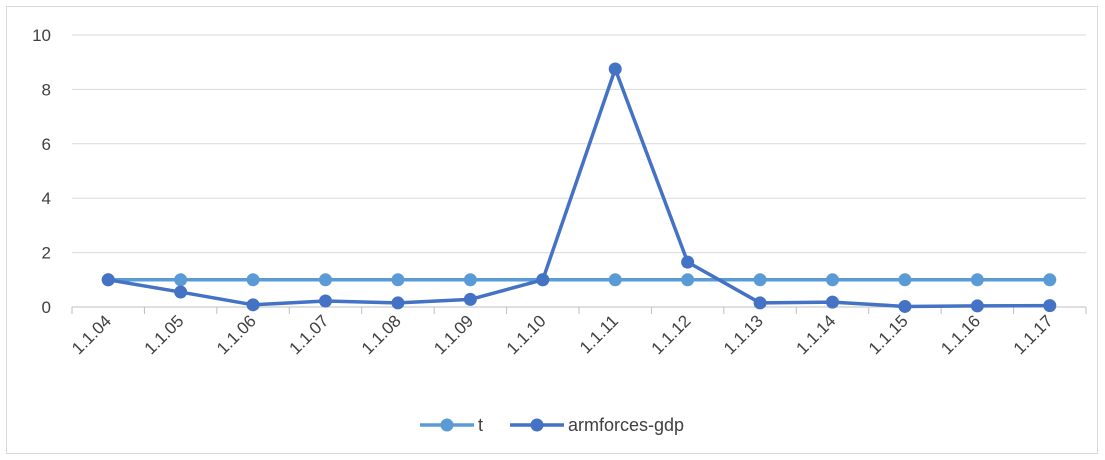  What do you see at coordinates (579, 280) in the screenshot?
I see `series-t` at bounding box center [579, 280].